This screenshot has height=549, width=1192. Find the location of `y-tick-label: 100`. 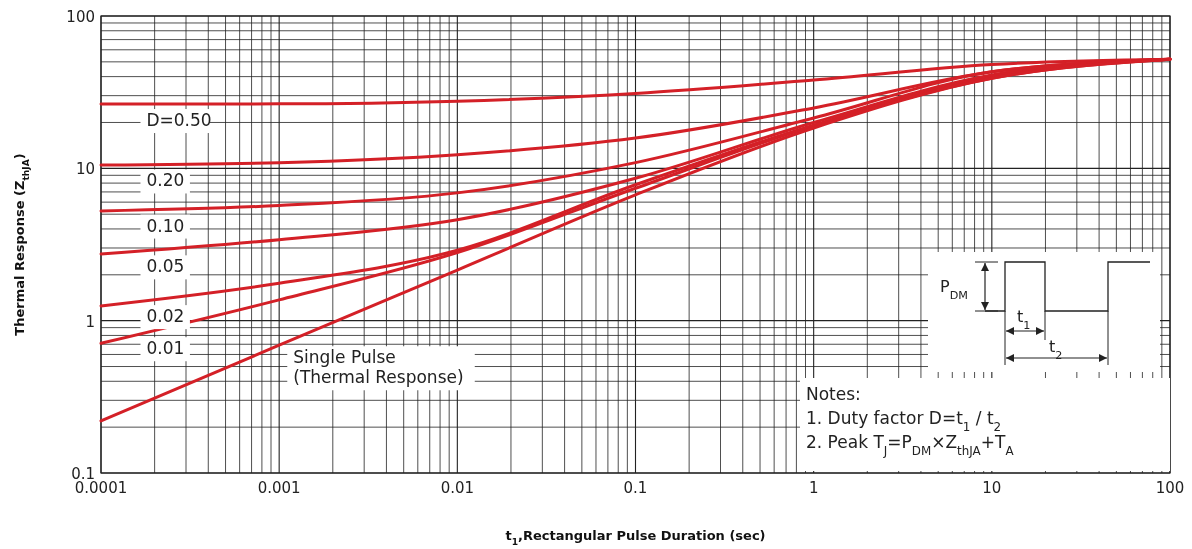

y-tick-label: 100 is located at coordinates (80, 17).